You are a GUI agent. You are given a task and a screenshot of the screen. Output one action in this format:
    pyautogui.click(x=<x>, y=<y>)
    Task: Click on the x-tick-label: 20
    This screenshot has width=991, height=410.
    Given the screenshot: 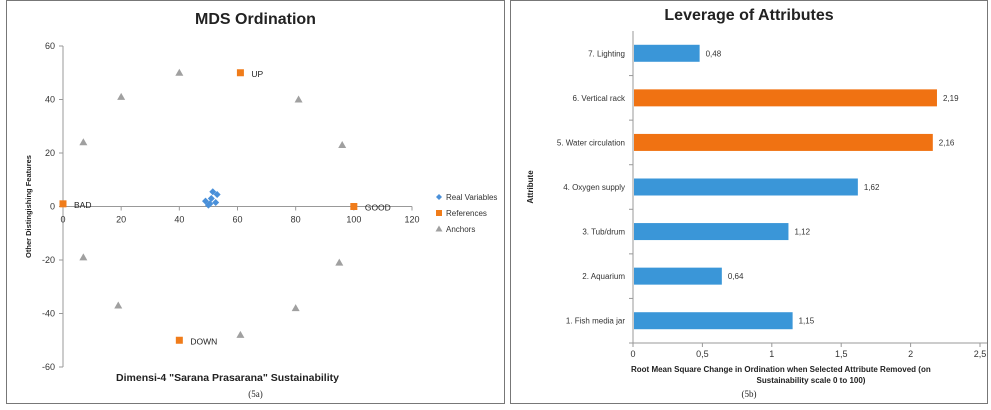 What is the action you would take?
    pyautogui.click(x=121, y=220)
    